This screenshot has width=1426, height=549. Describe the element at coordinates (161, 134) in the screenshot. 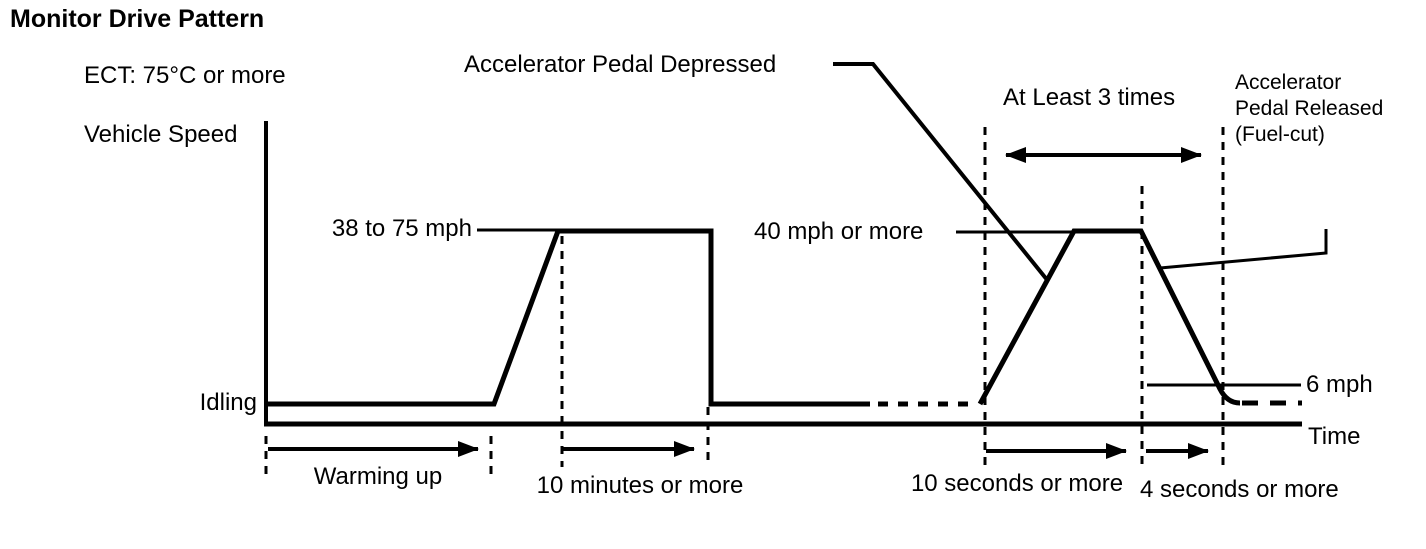

I see `y-axis-label: Vehicle Speed` at that location.